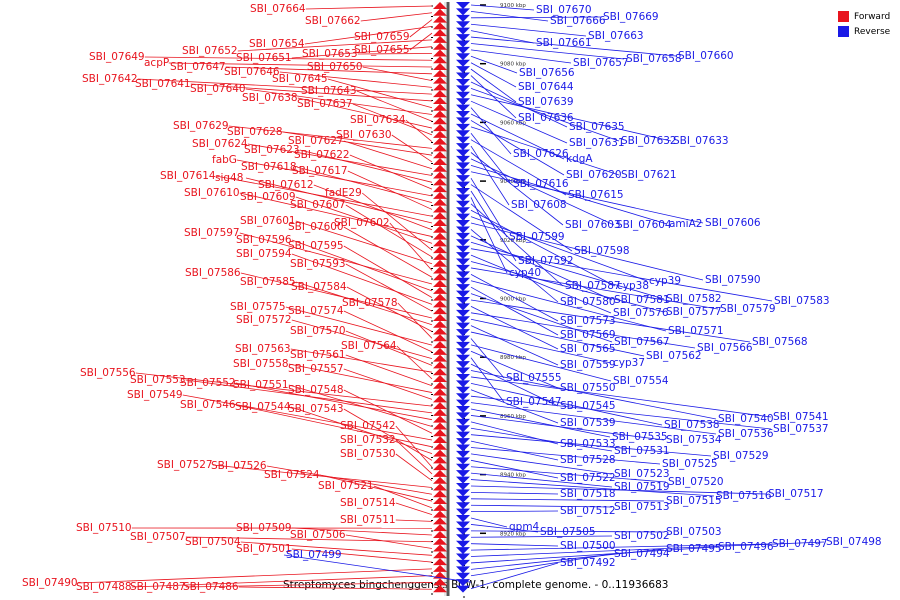 The height and width of the screenshot is (600, 900). Describe the element at coordinates (213, 273) in the screenshot. I see `forward-gene-label: SBI_07586` at that location.